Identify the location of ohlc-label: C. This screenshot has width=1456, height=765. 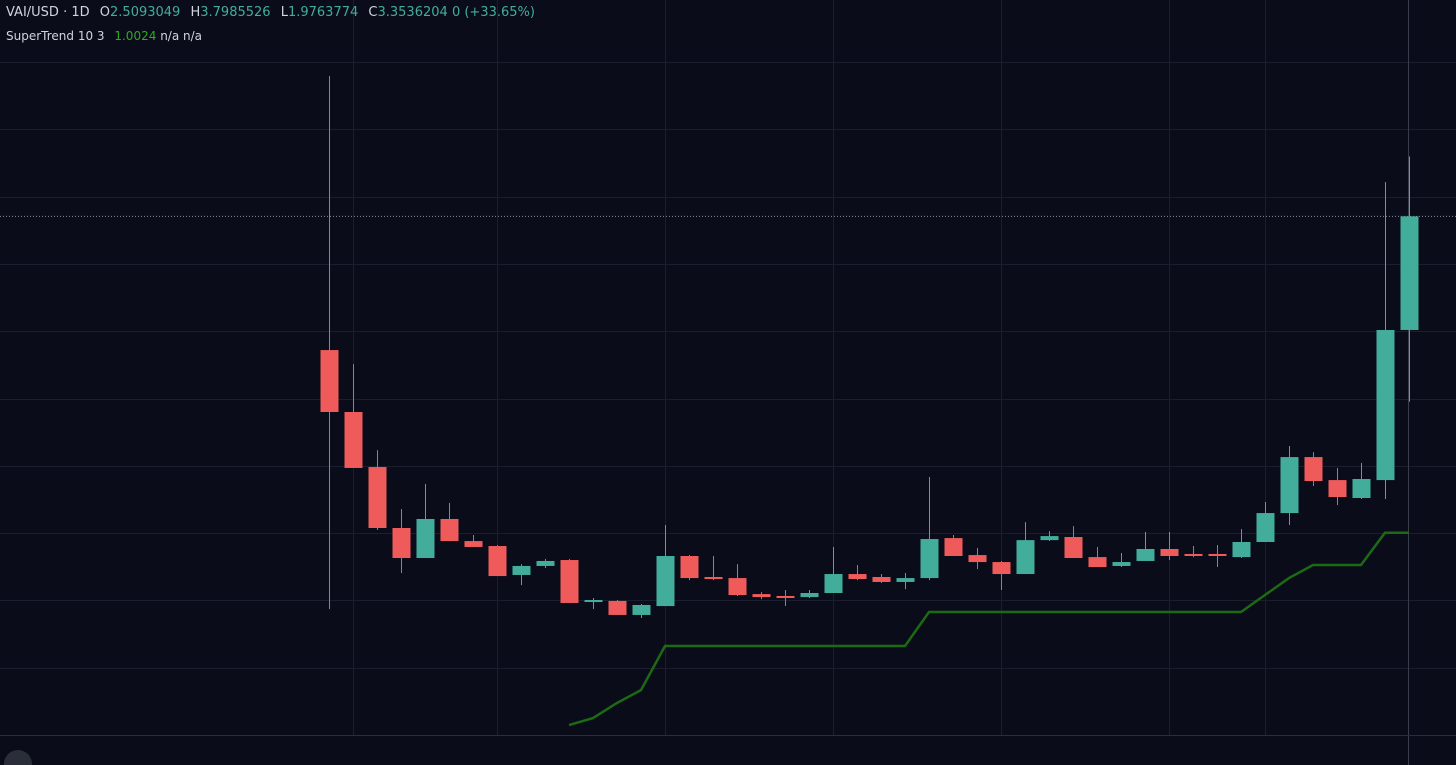
(373, 12).